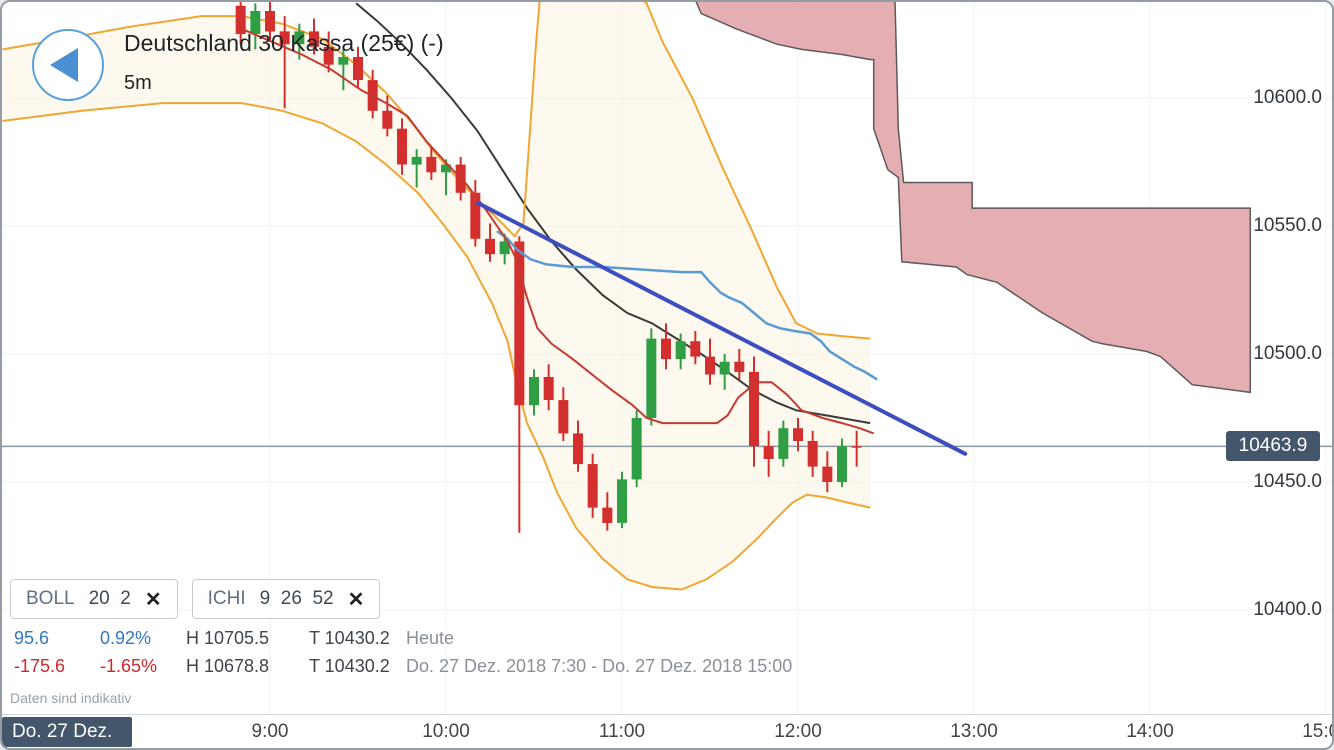 The height and width of the screenshot is (750, 1334). I want to click on time-tick-label: 14:00, so click(1150, 731).